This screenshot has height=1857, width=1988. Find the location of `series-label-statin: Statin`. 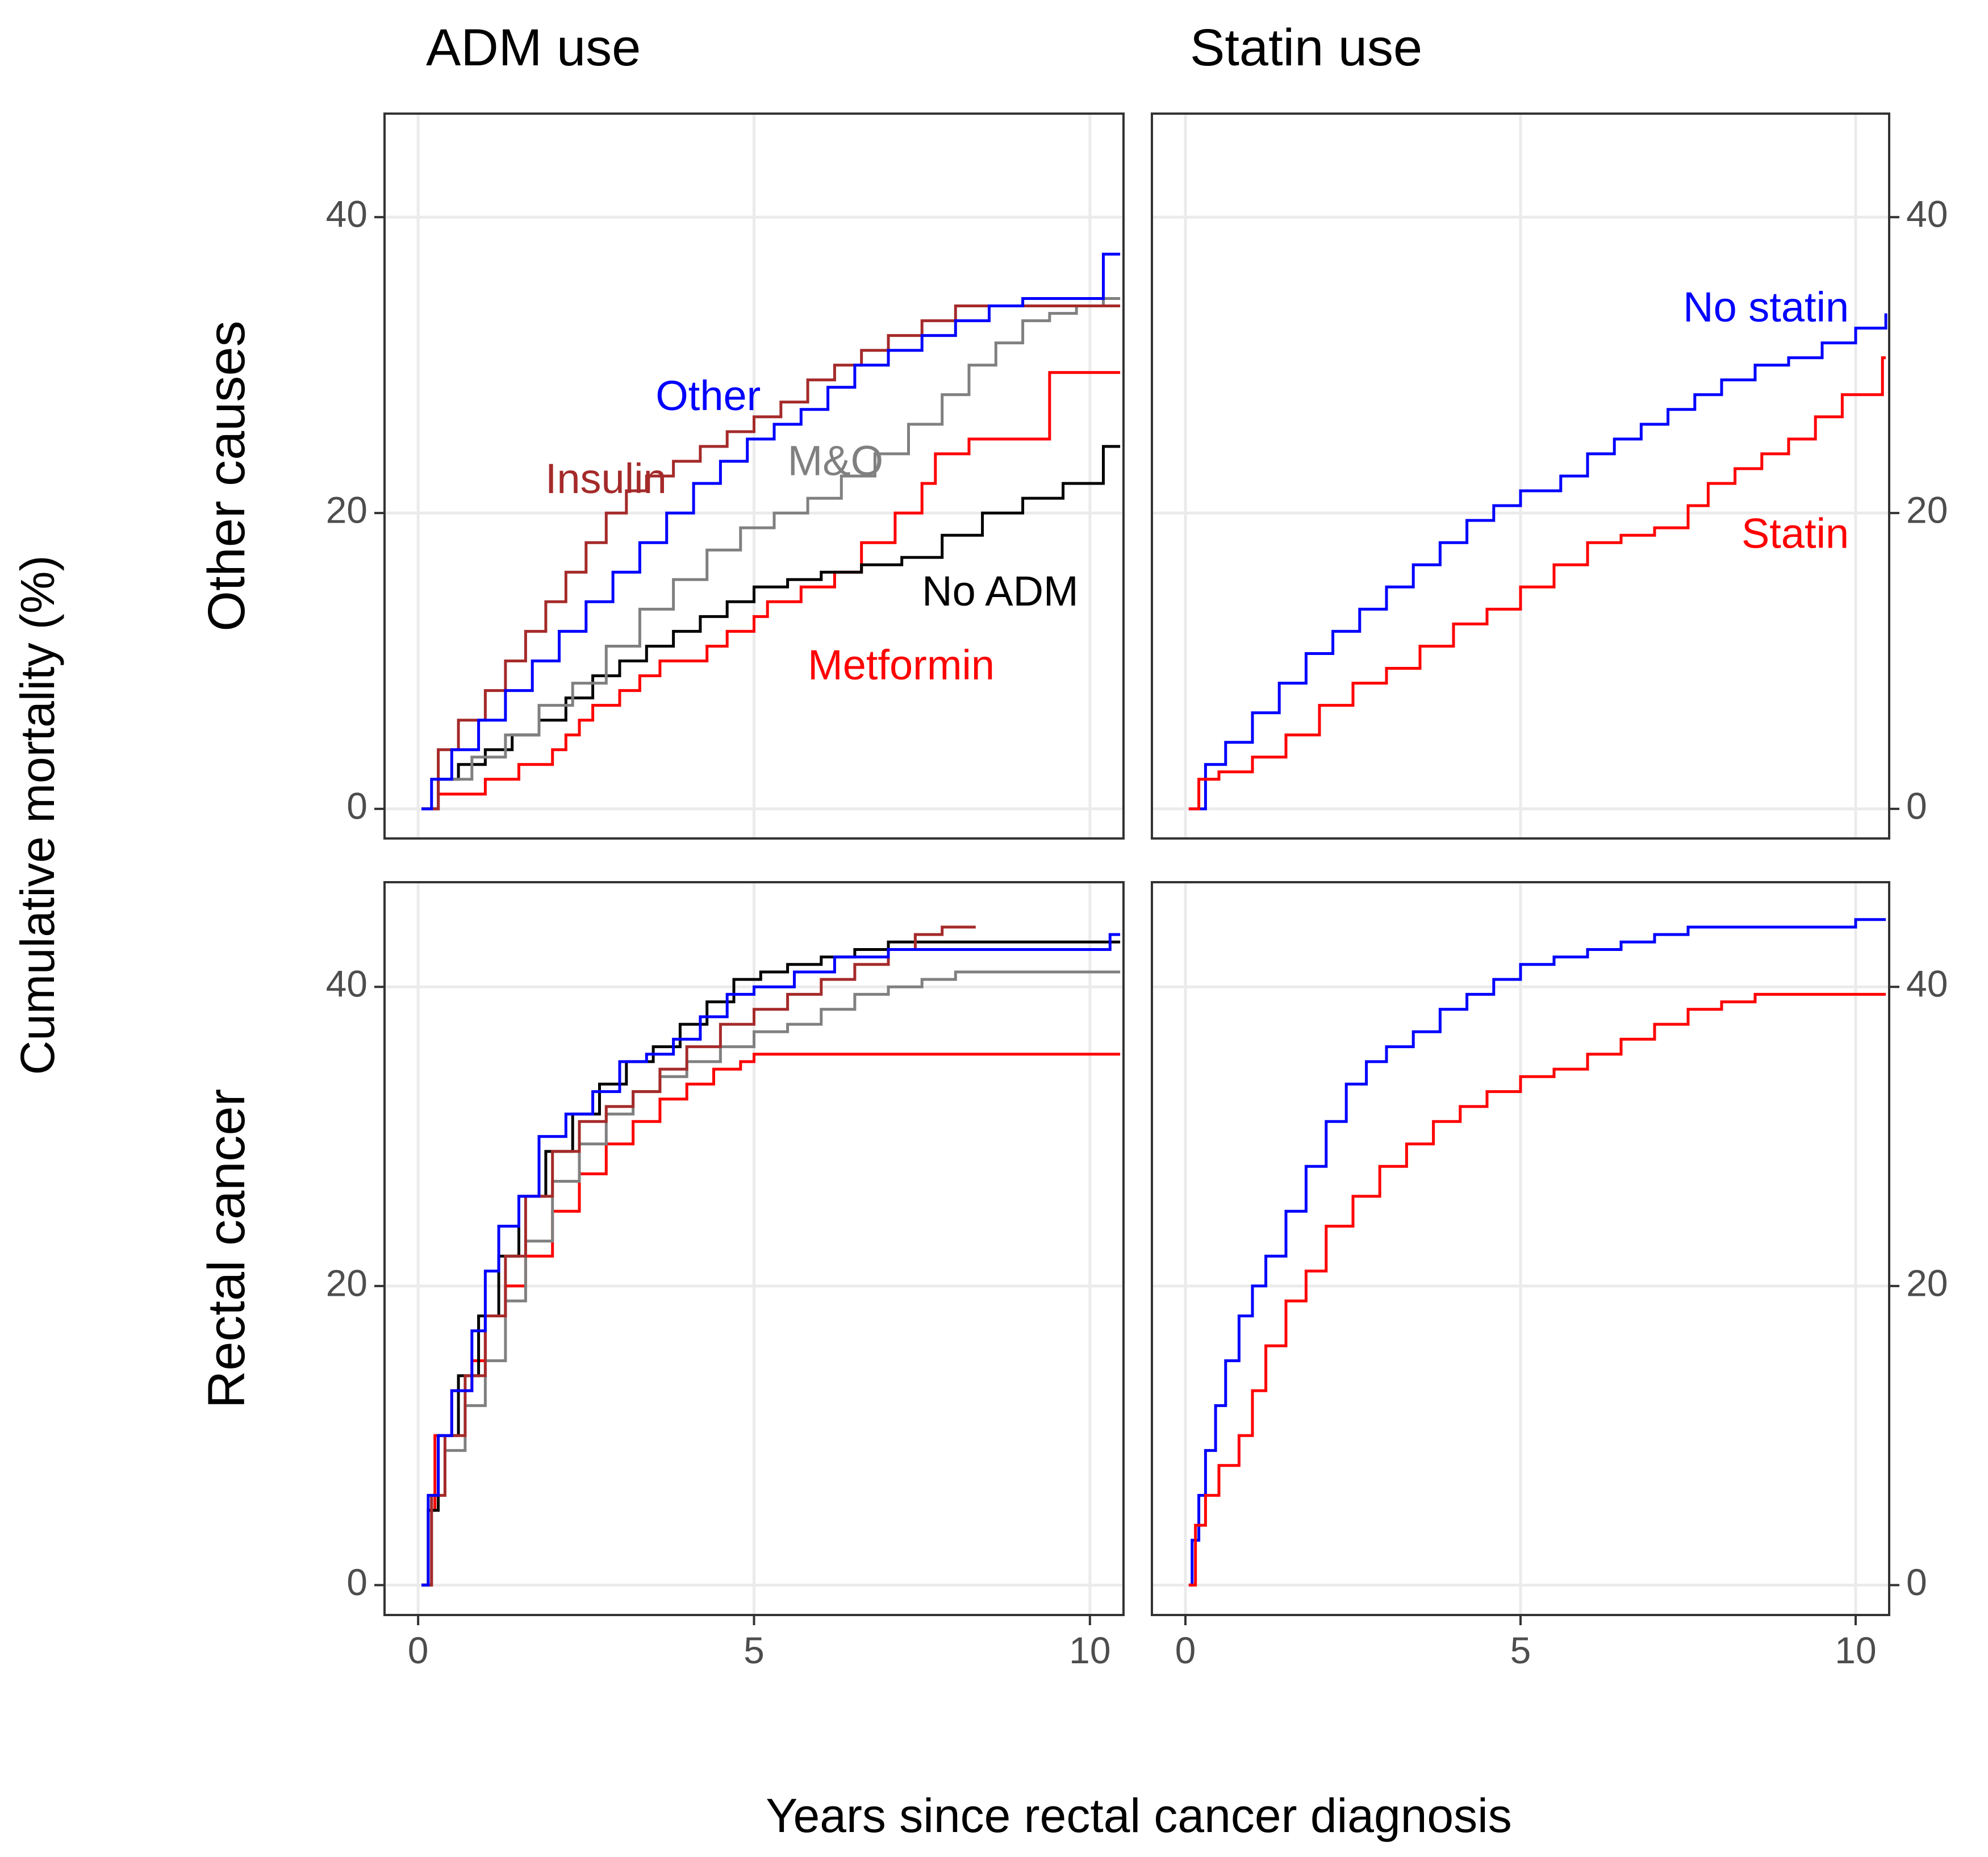

series-label-statin: Statin is located at coordinates (1795, 533).